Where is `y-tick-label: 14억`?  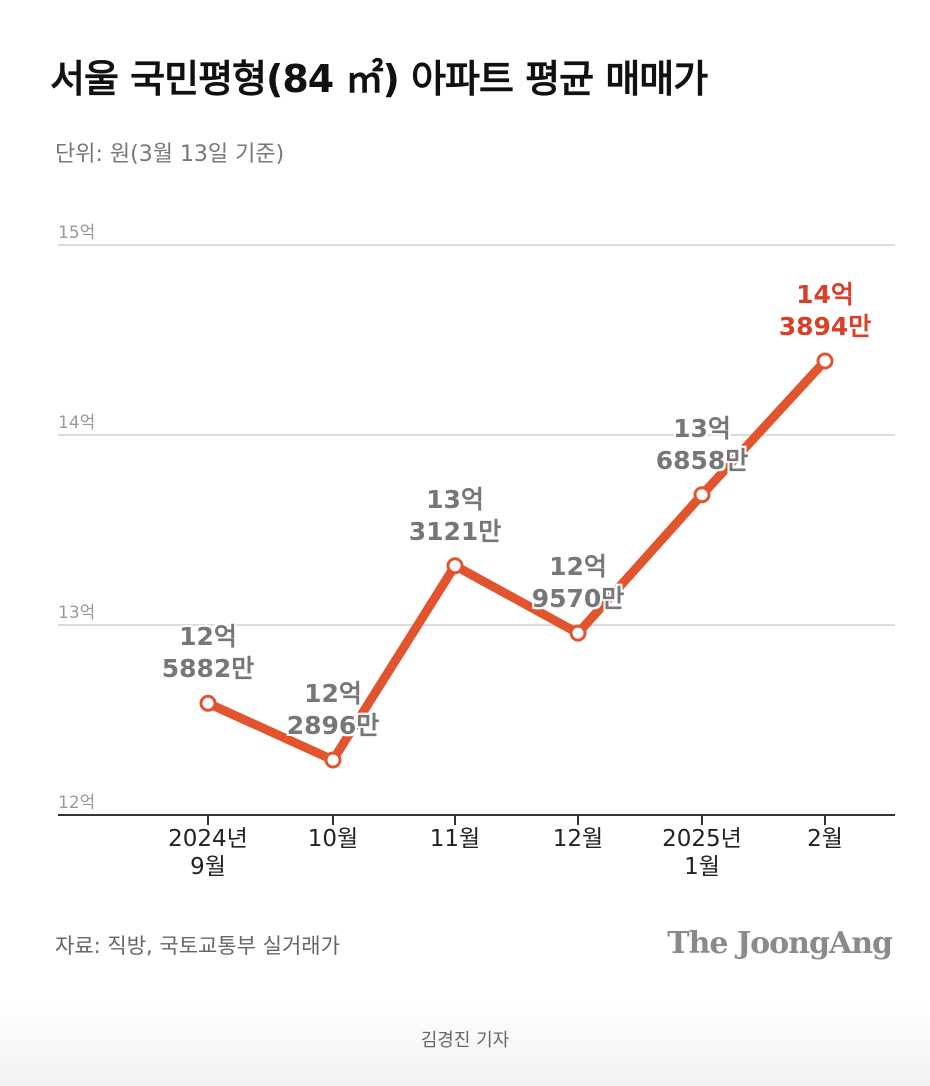 y-tick-label: 14억 is located at coordinates (77, 423).